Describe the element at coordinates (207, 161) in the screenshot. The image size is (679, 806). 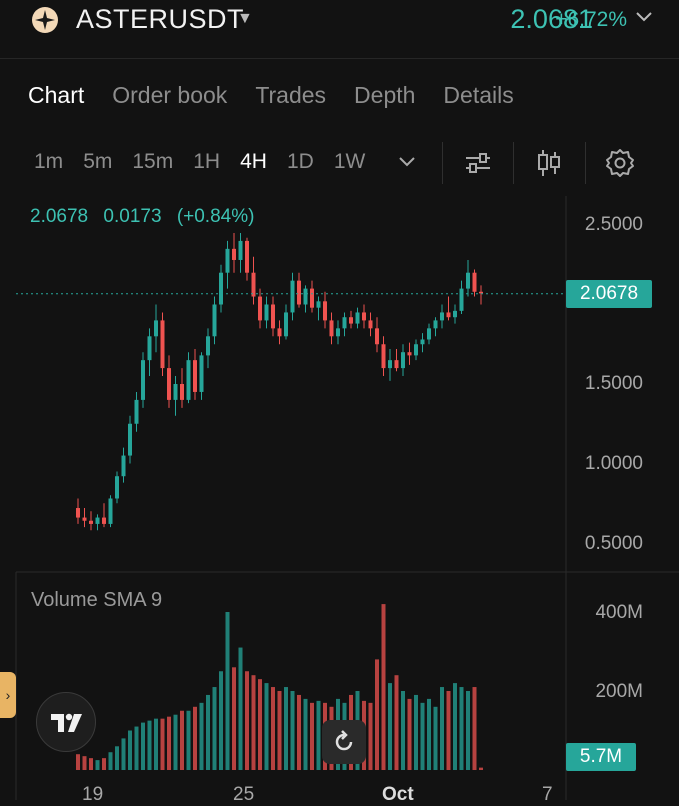
I see `interval-1h: 1H` at that location.